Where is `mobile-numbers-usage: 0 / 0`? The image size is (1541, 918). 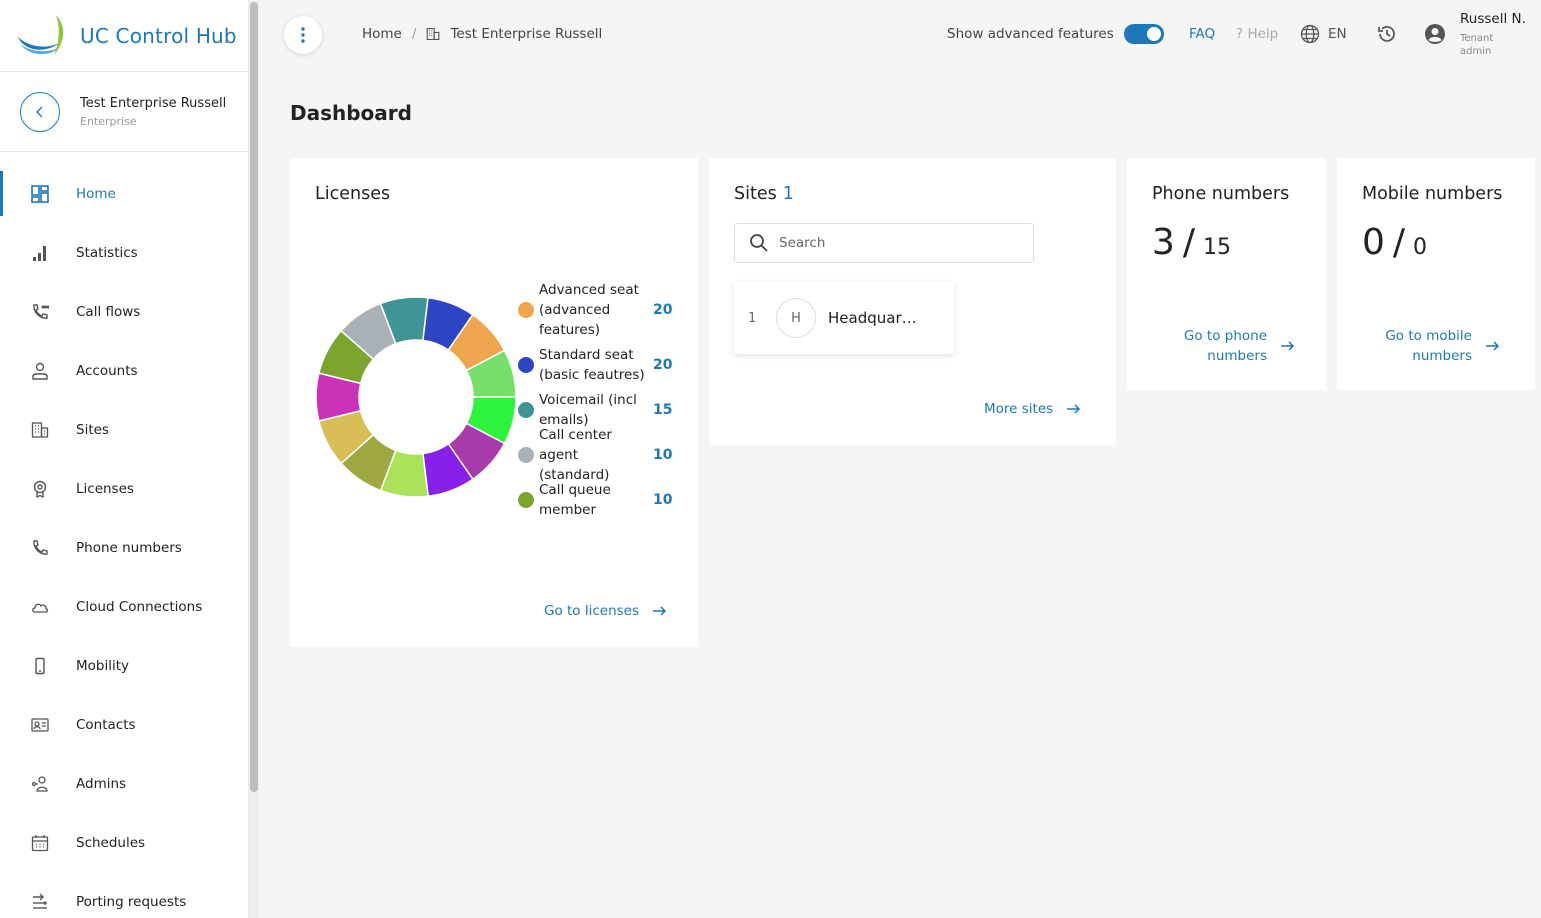
mobile-numbers-usage: 0 / 0 is located at coordinates (1394, 242).